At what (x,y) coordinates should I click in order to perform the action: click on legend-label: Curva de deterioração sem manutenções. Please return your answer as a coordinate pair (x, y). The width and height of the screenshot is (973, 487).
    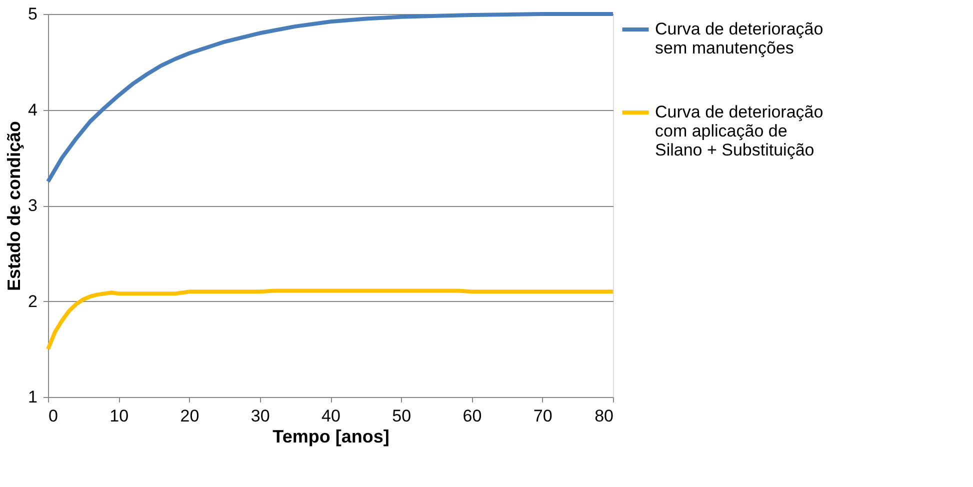
    Looking at the image, I should click on (739, 39).